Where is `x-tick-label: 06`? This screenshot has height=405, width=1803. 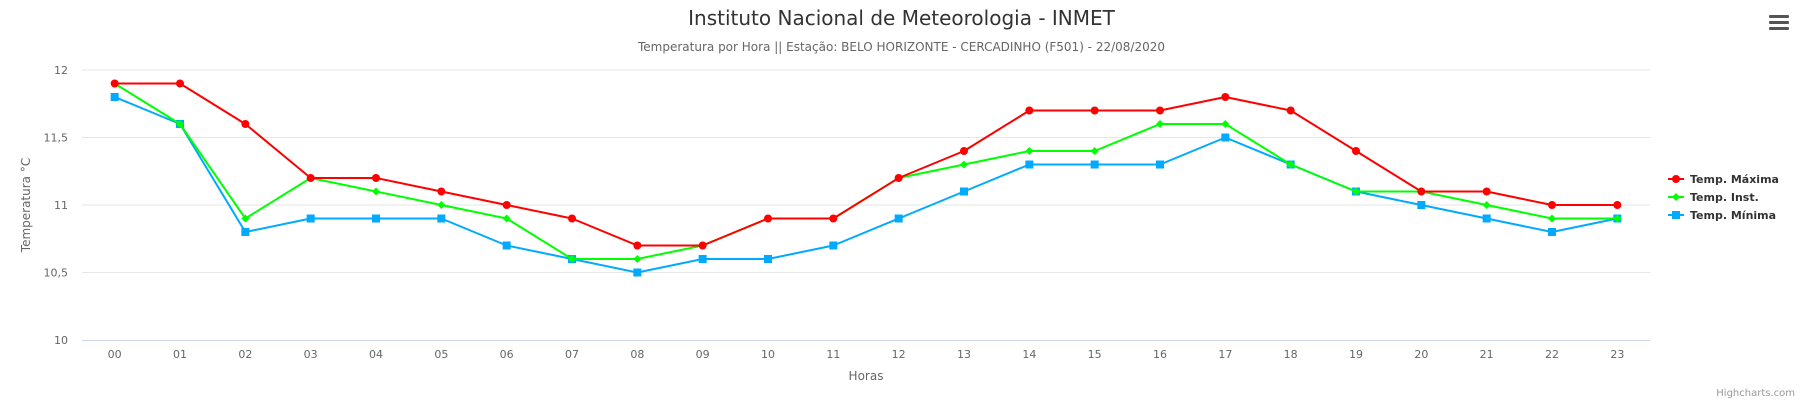 x-tick-label: 06 is located at coordinates (507, 354).